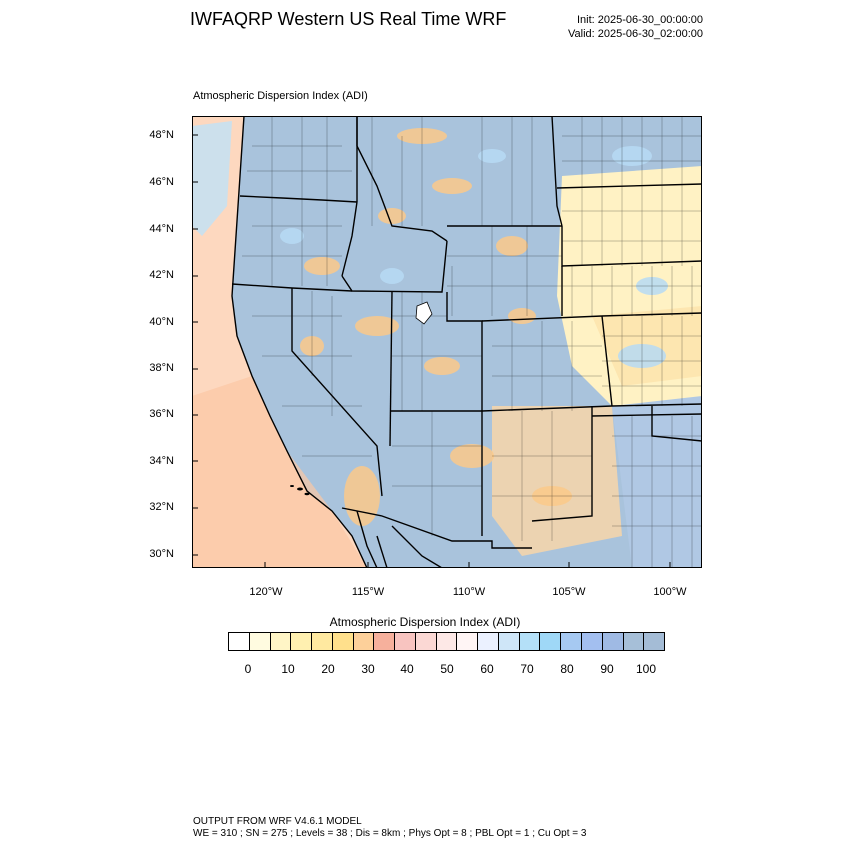  I want to click on colorbar-tick: 60, so click(487, 669).